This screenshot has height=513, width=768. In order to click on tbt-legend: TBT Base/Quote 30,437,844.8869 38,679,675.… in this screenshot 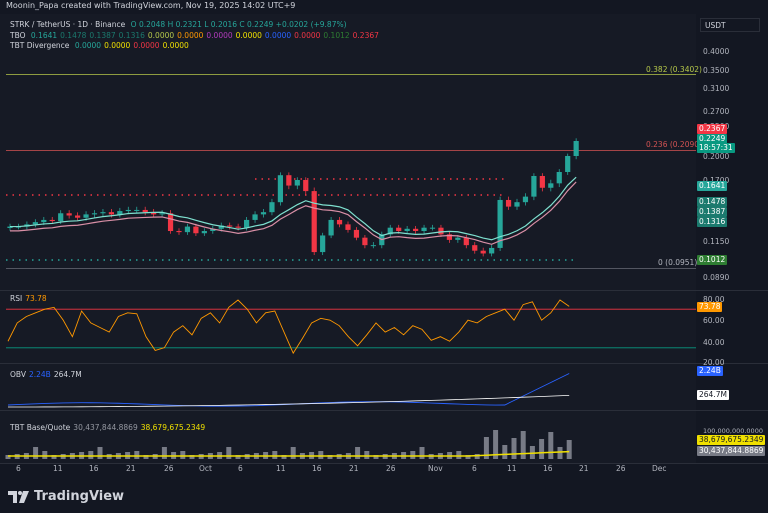, I will do `click(107, 427)`.